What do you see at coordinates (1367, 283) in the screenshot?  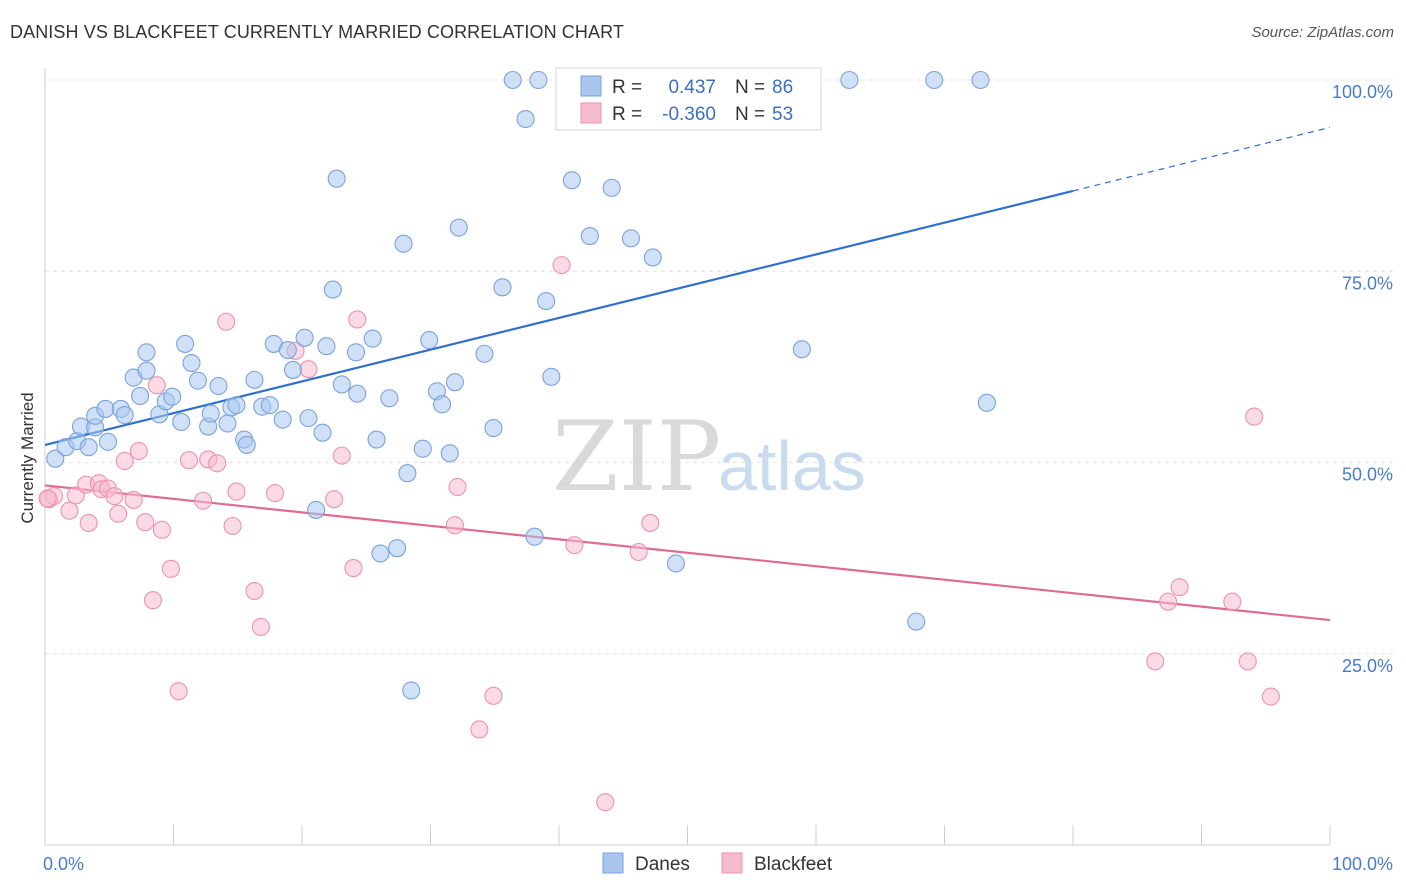 I see `y-tick-label: 75.0%` at bounding box center [1367, 283].